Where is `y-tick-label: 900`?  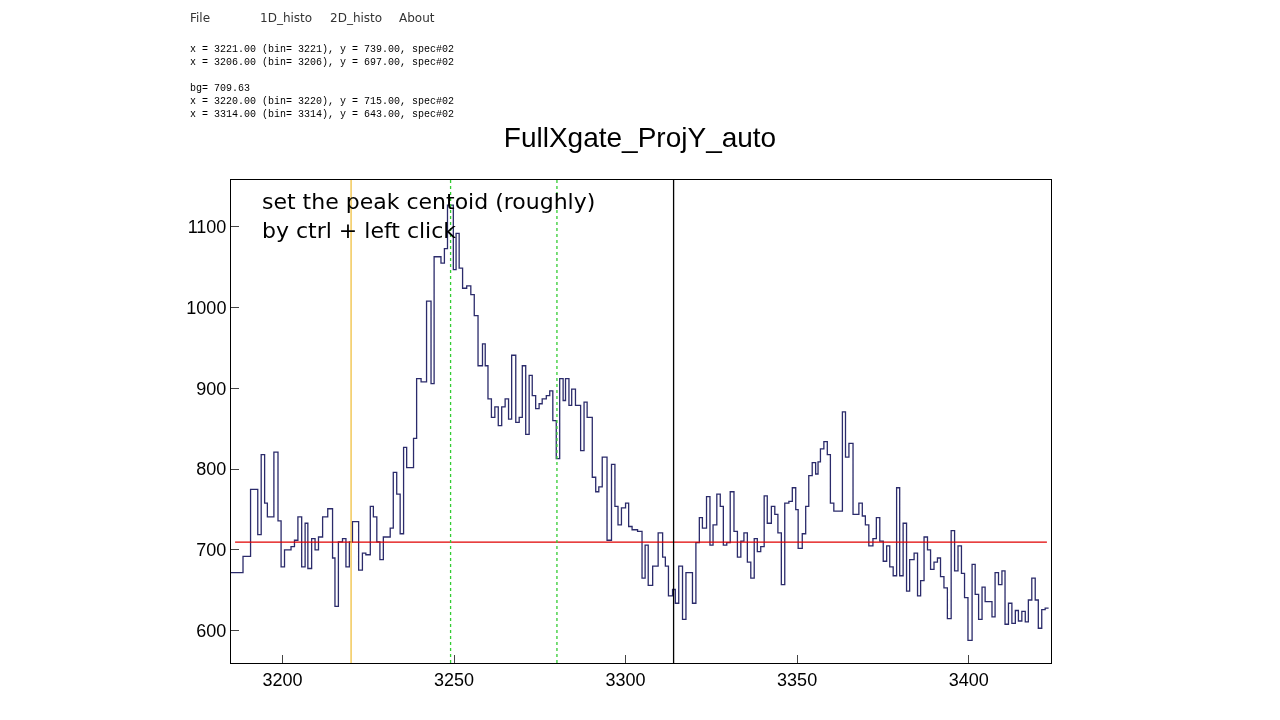 y-tick-label: 900 is located at coordinates (211, 388).